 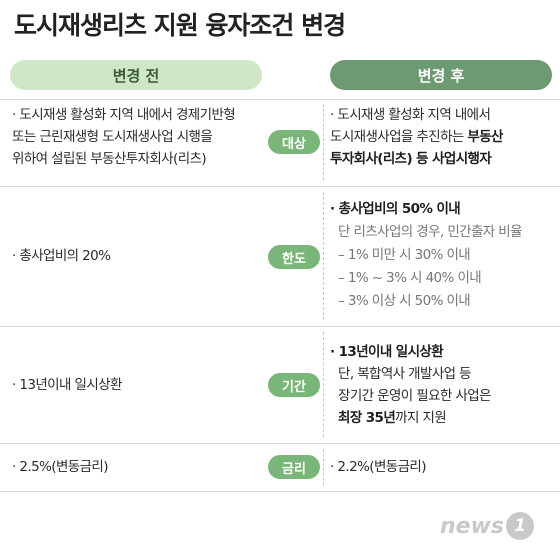 What do you see at coordinates (180, 25) in the screenshot?
I see `page-title: 도시재생리츠 지원 융자조건 변경` at bounding box center [180, 25].